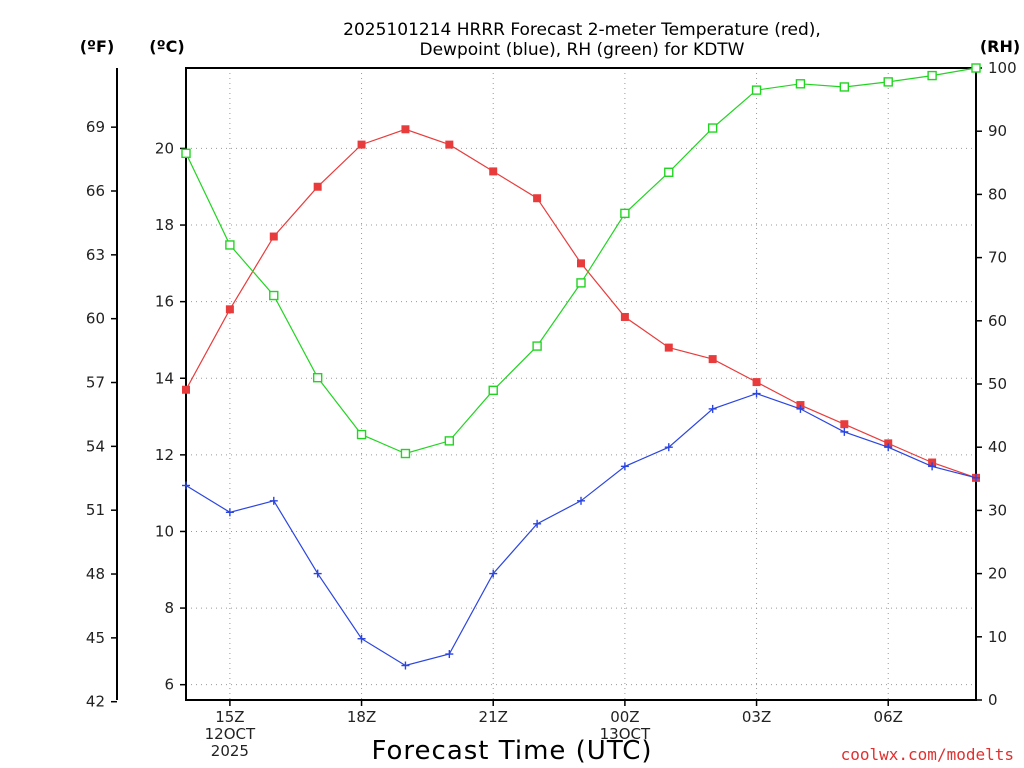 The image size is (1024, 768). I want to click on rh-axis-unit: (RH), so click(1000, 46).